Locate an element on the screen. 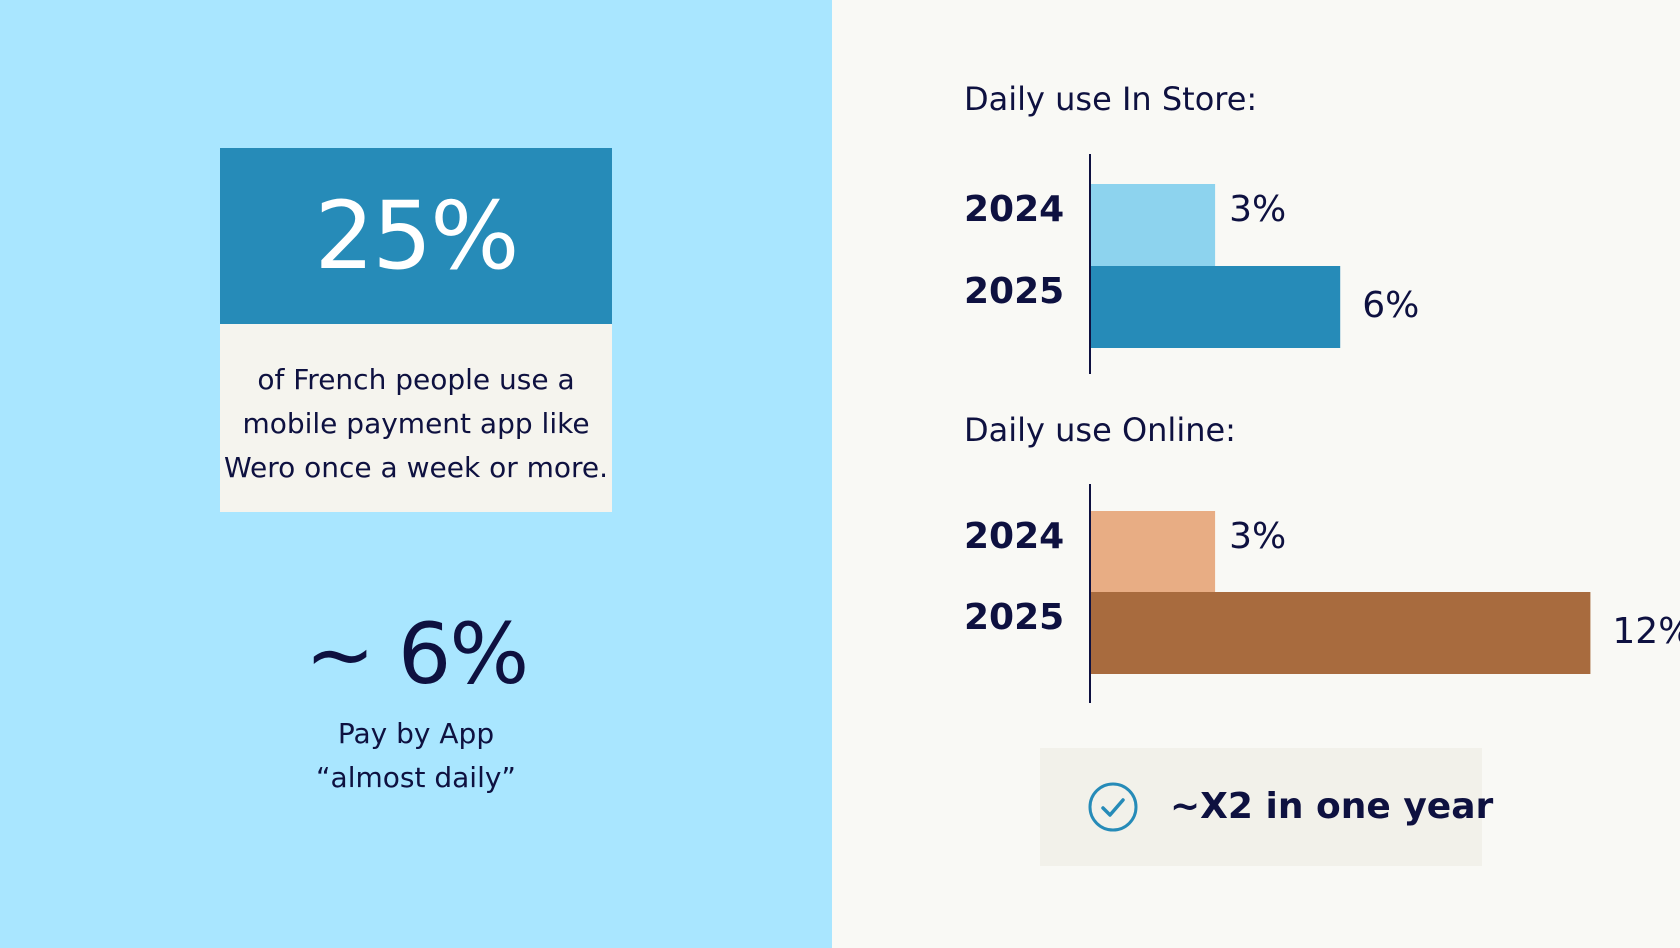 The image size is (1680, 948). stat-card-header: 25% is located at coordinates (416, 236).